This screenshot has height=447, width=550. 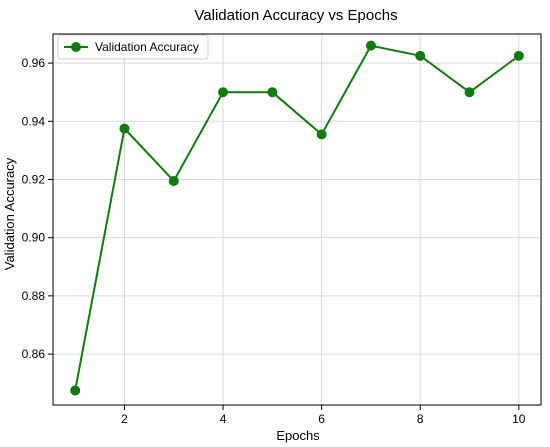 I want to click on x-tick-label-2: 6, so click(x=321, y=419).